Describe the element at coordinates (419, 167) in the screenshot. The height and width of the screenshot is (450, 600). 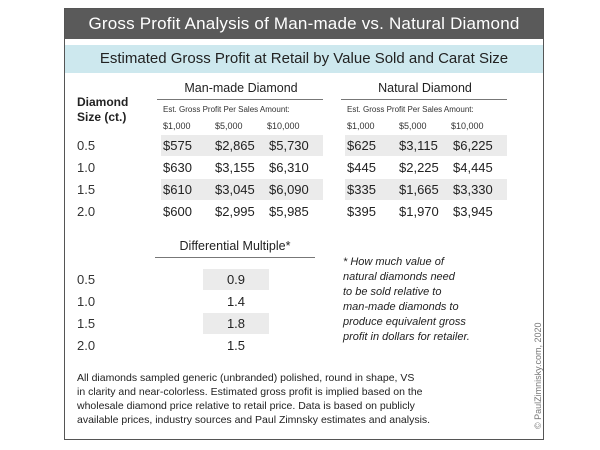
I see `natural-cell: $2,225` at that location.